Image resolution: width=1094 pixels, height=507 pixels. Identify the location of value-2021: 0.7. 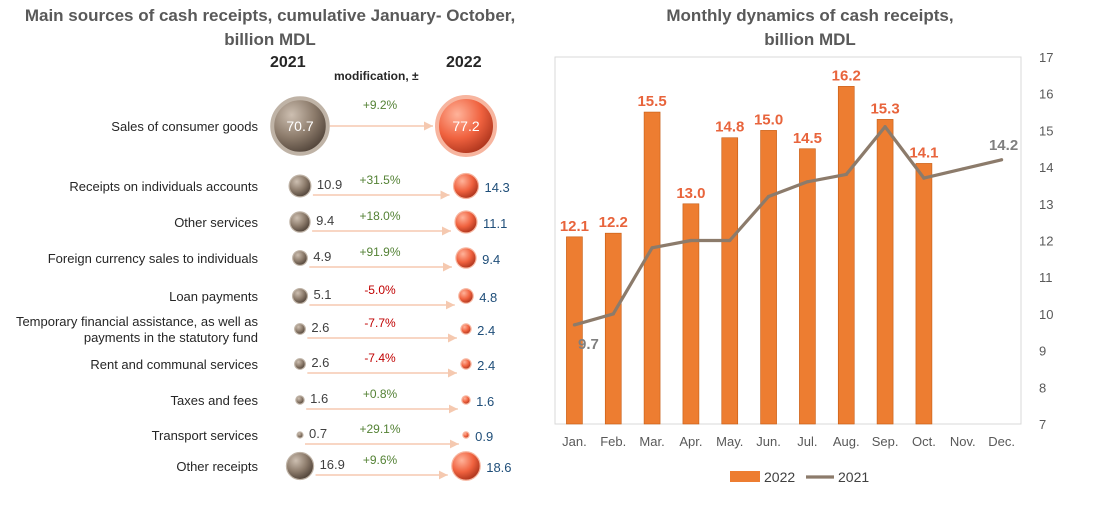
(318, 433).